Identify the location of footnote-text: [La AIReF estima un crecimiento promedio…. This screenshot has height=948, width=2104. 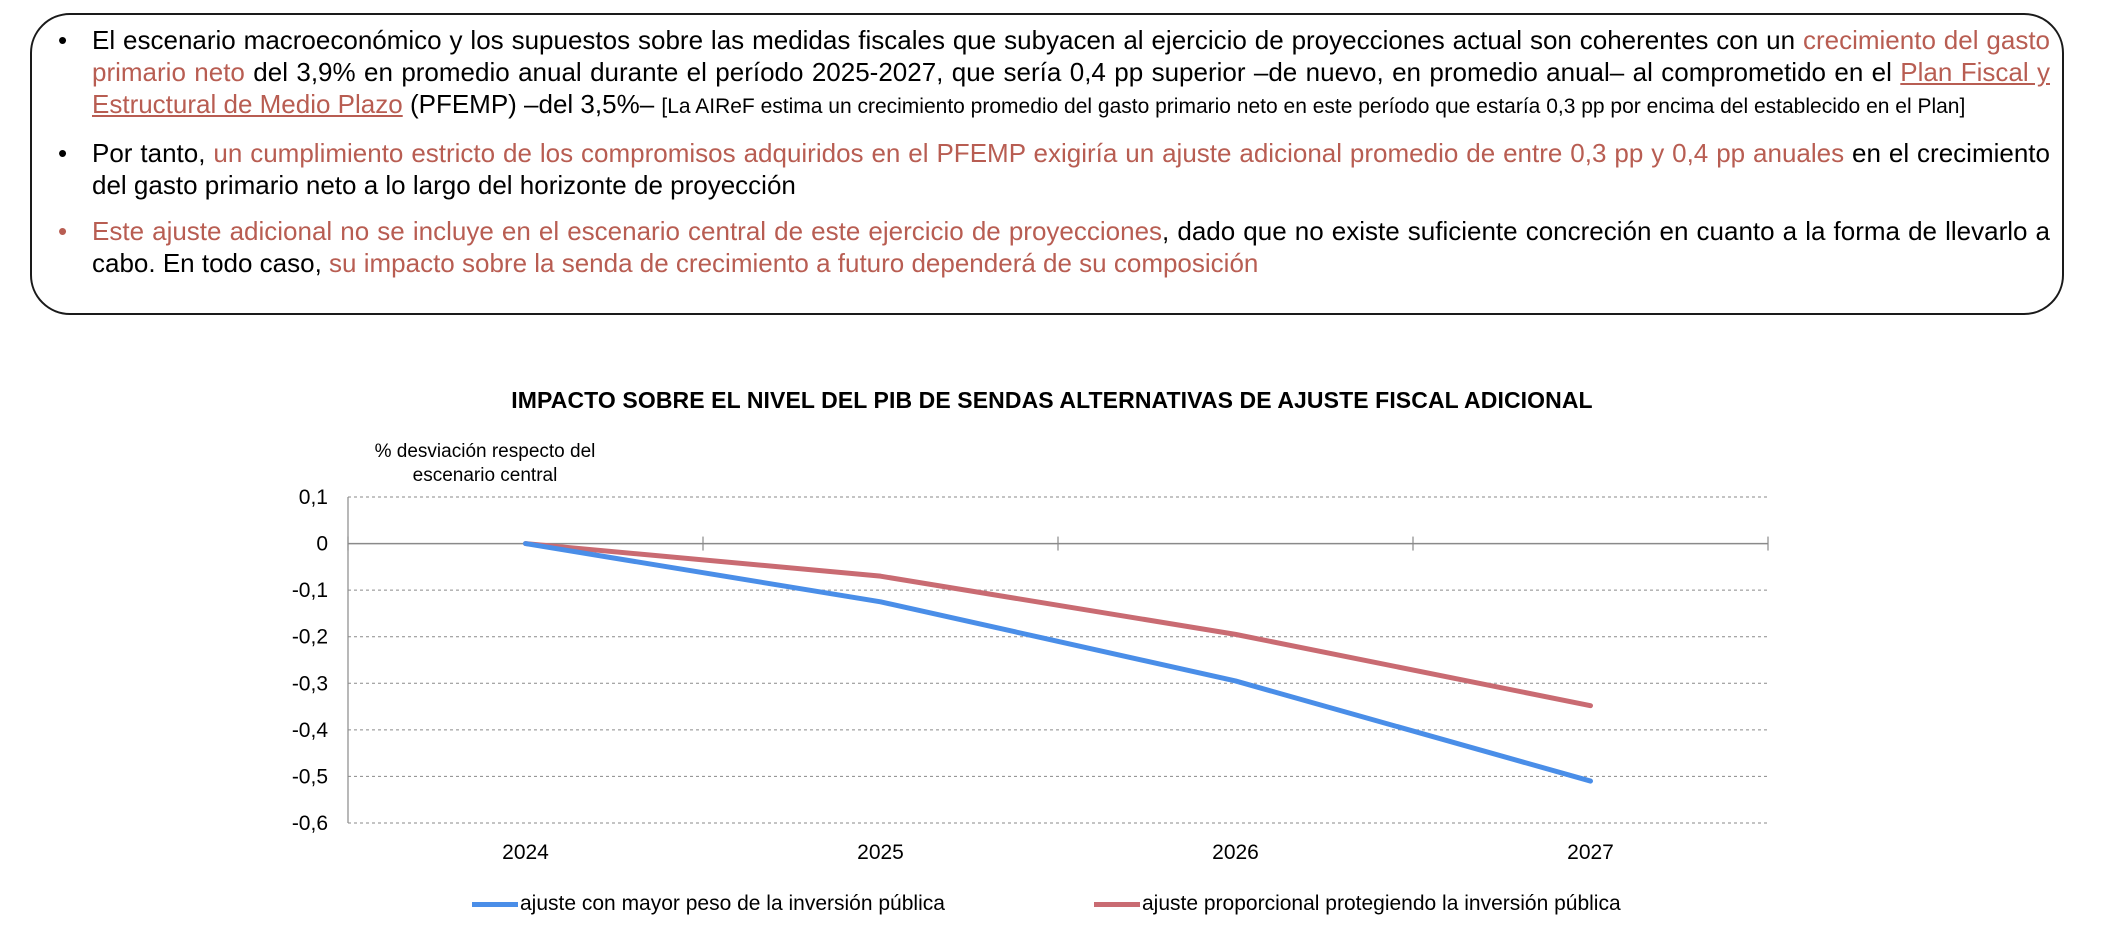
(1313, 106).